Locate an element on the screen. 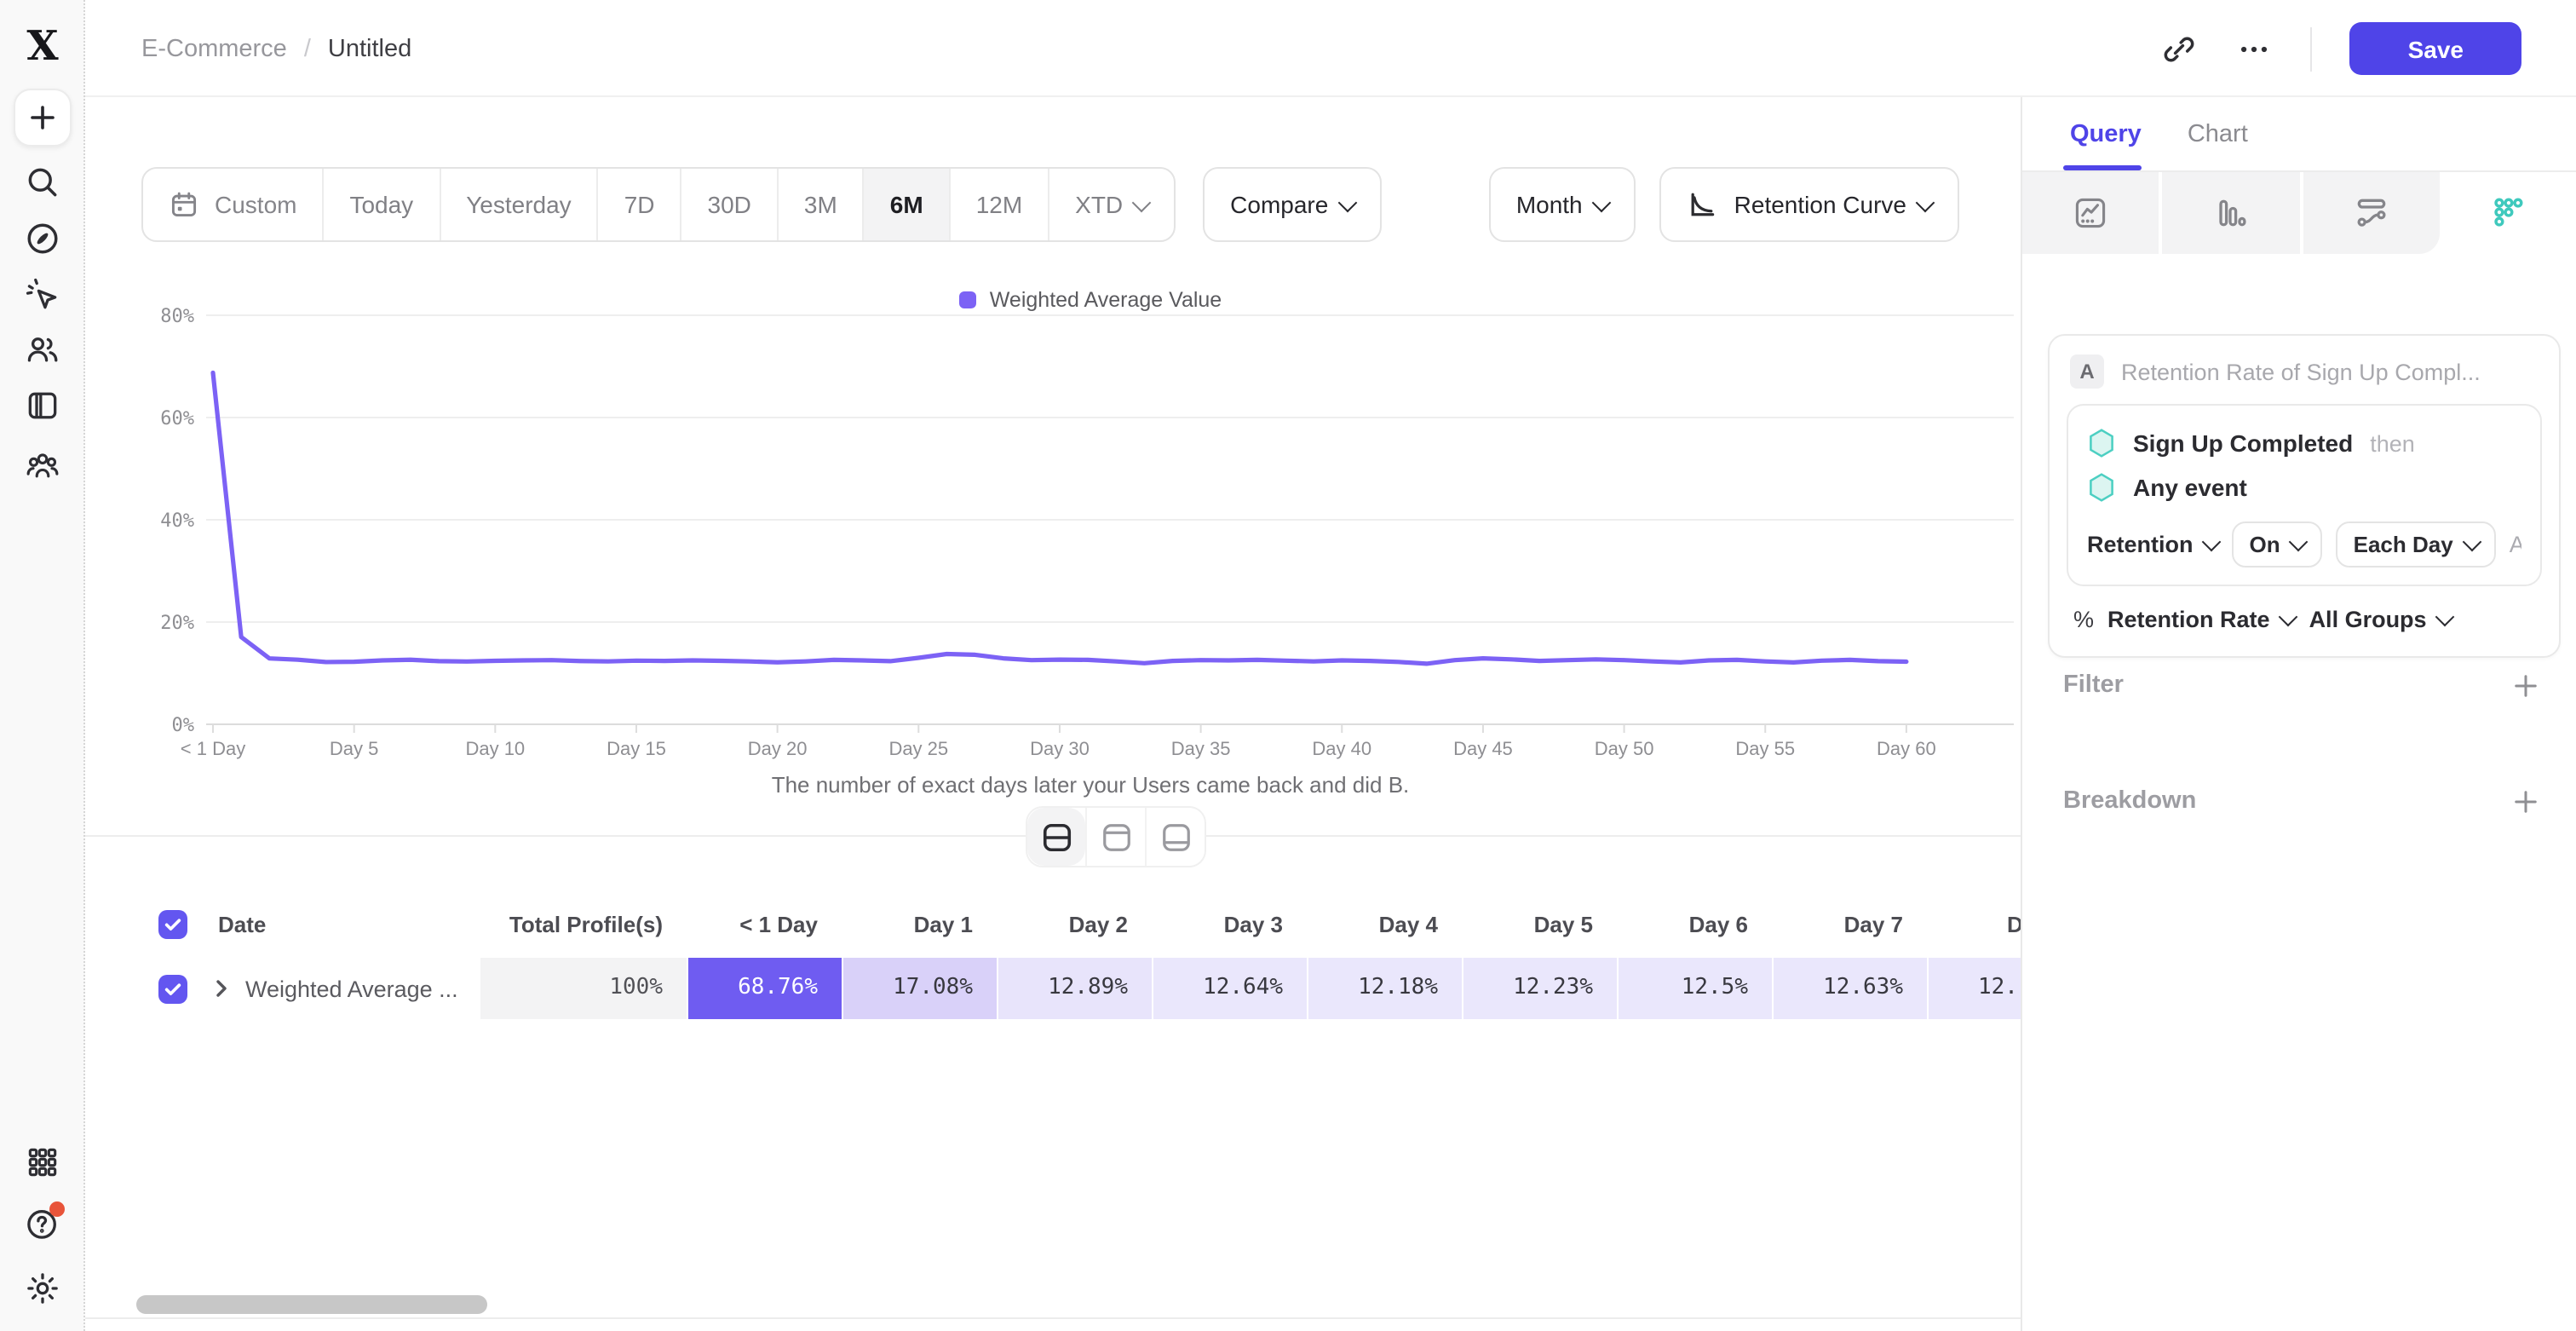 The image size is (2576, 1331). svg-text: 60% is located at coordinates (177, 418).